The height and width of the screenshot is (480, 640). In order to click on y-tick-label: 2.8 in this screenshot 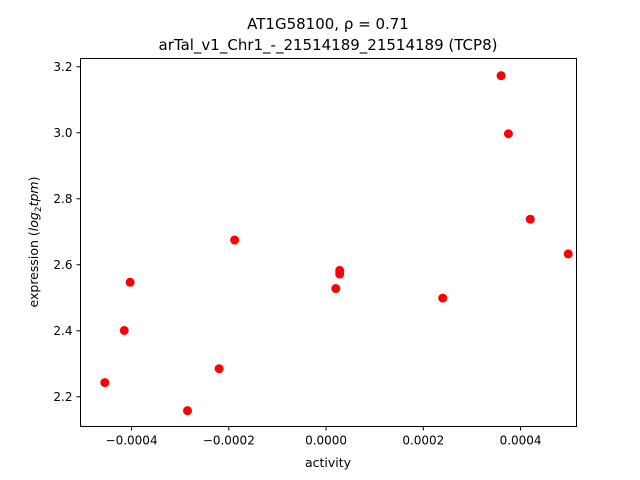, I will do `click(62, 199)`.